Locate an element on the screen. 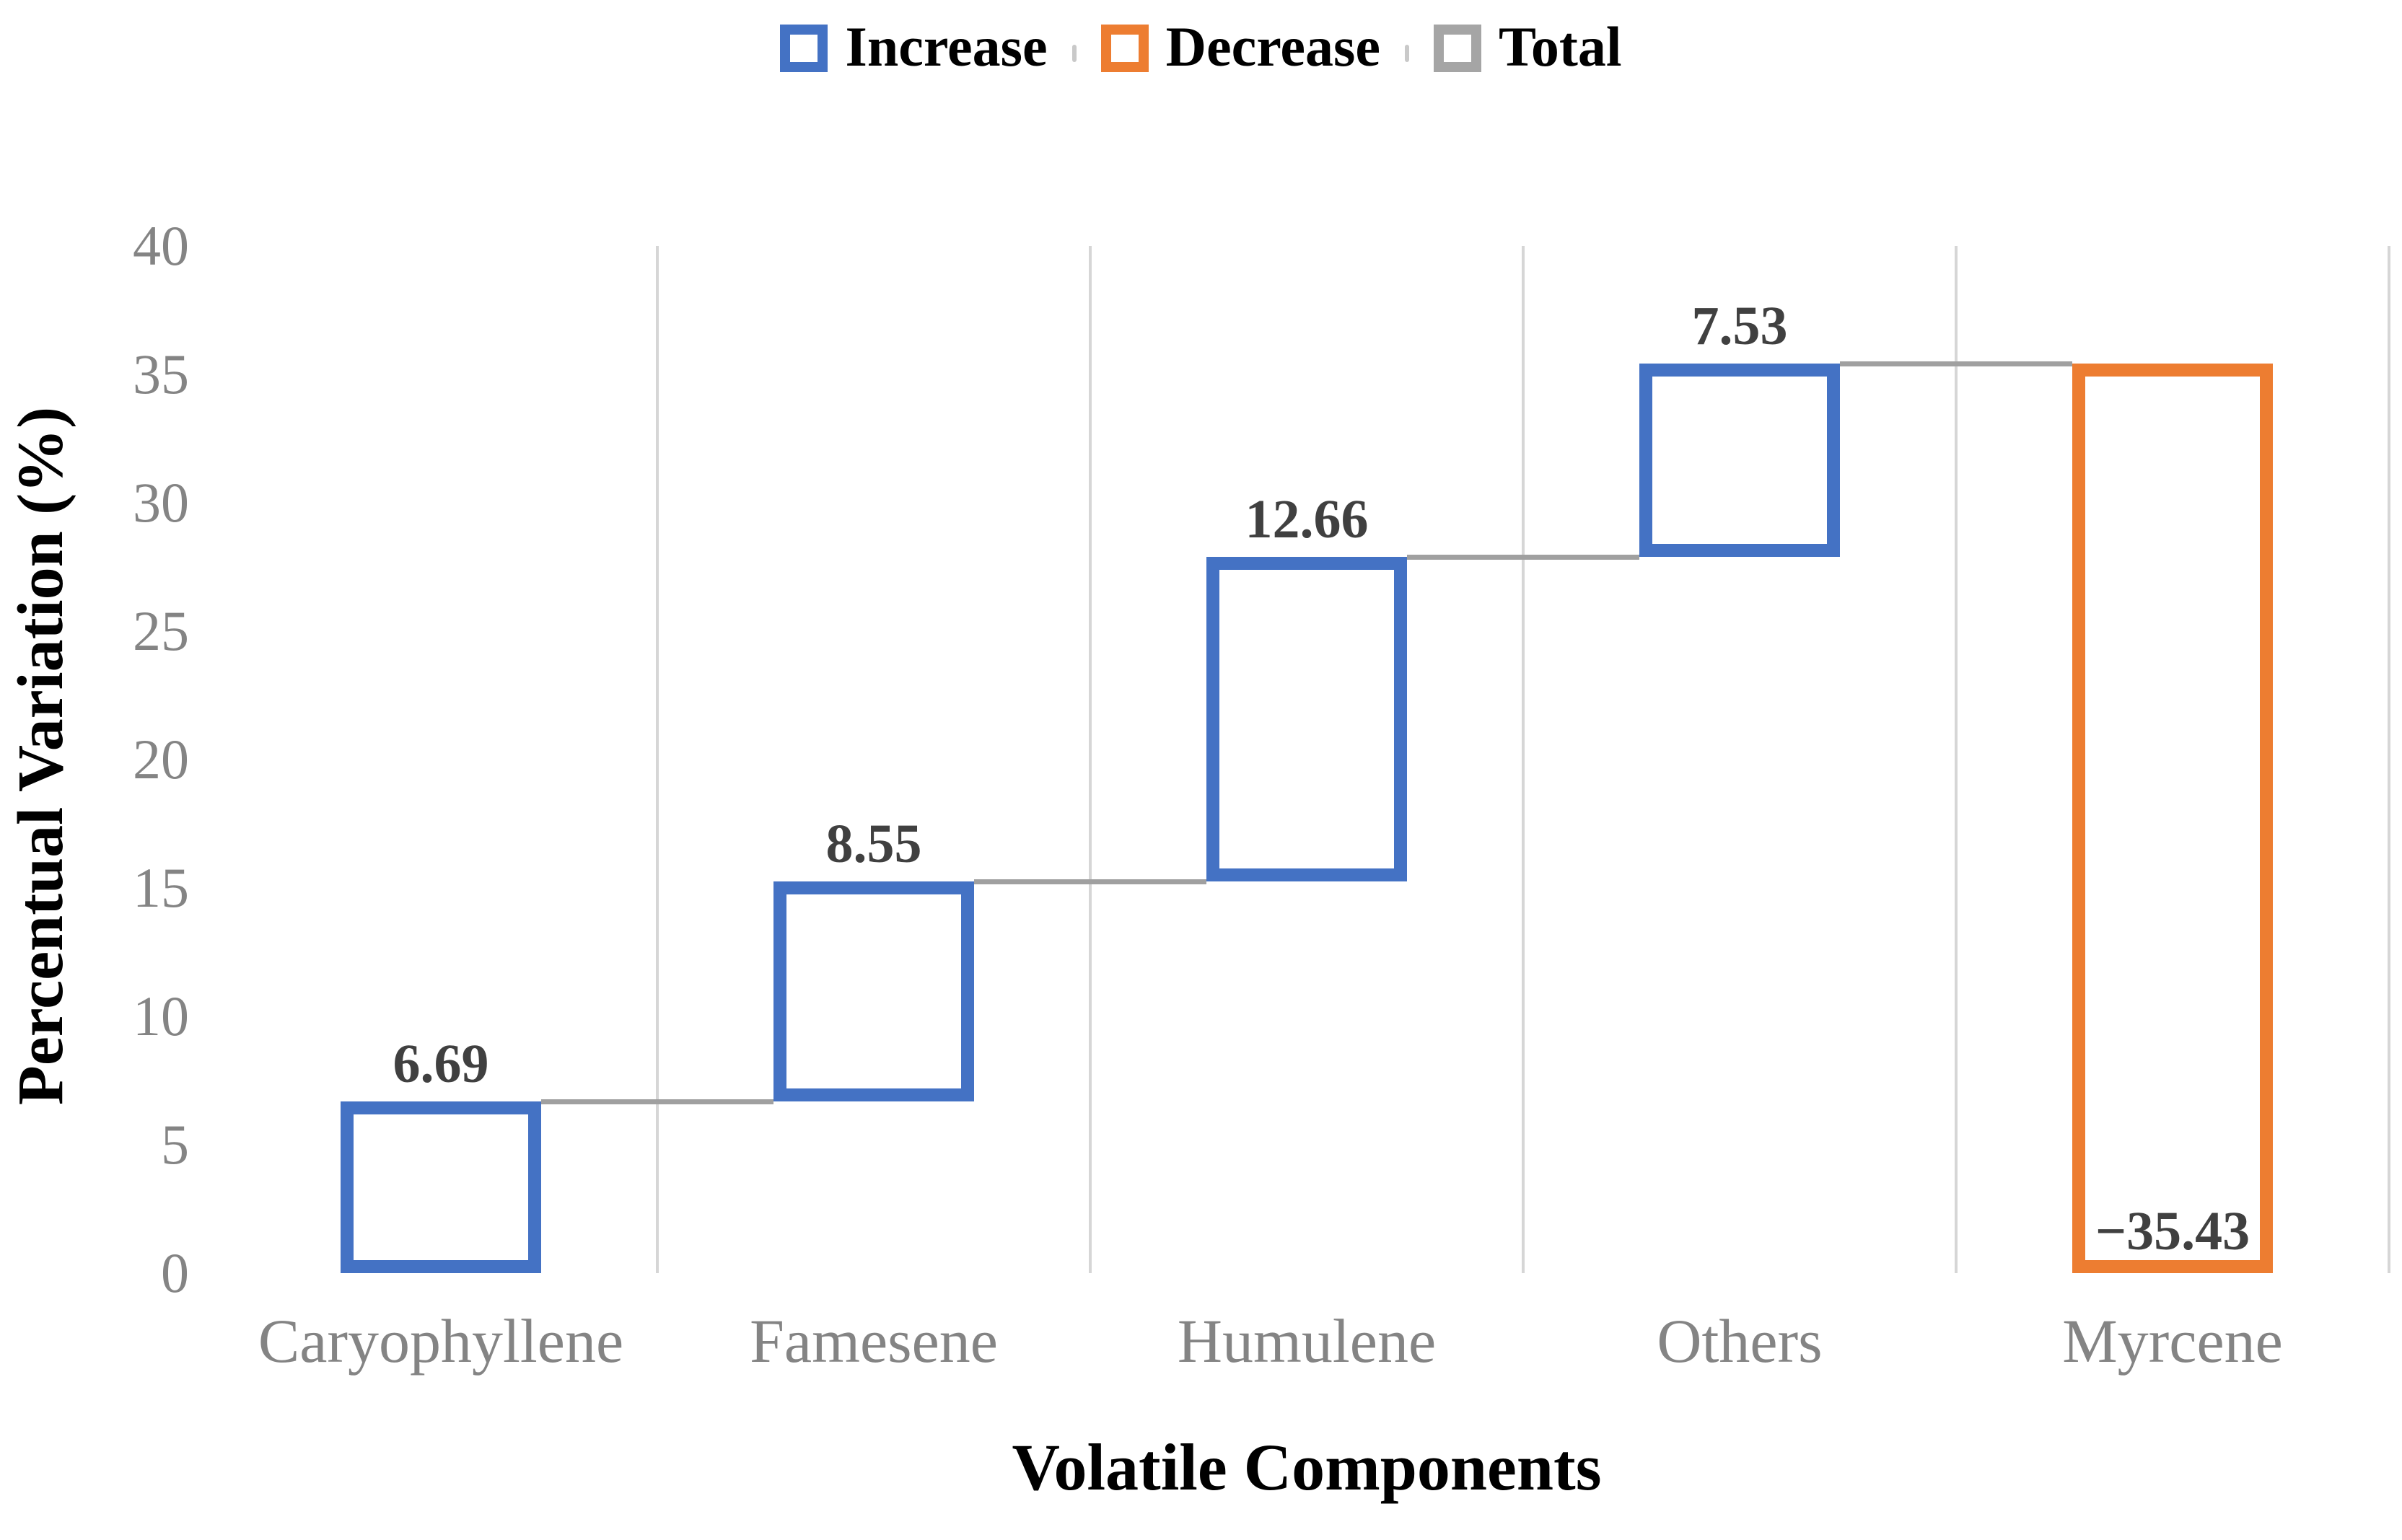 This screenshot has height=1540, width=2402. bar-myrcene is located at coordinates (2172, 819).